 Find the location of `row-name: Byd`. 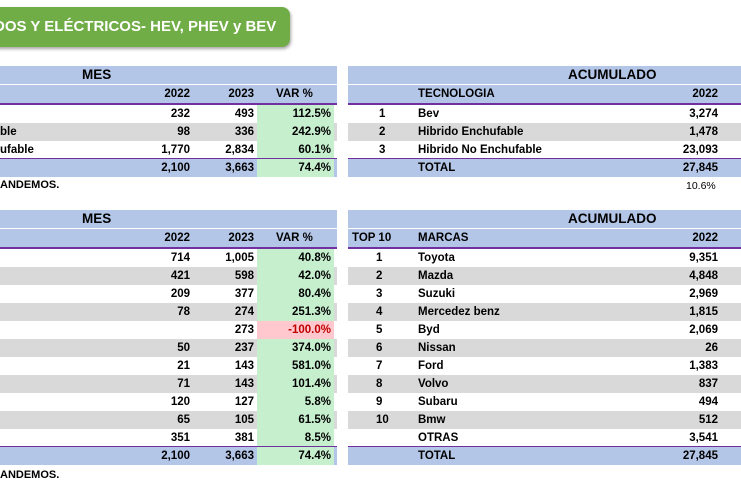

row-name: Byd is located at coordinates (429, 330).